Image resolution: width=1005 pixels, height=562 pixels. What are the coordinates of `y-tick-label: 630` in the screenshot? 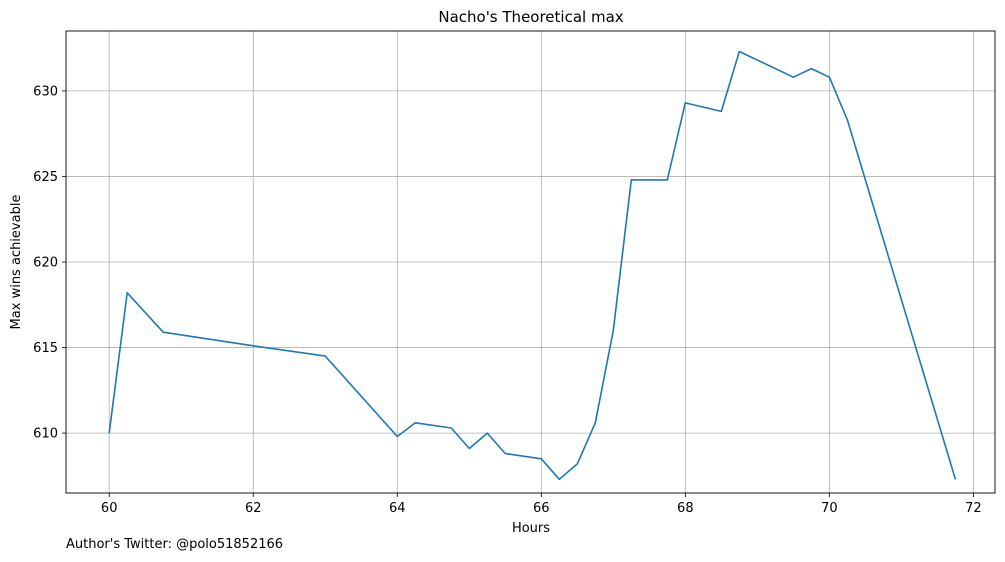 It's located at (45, 91).